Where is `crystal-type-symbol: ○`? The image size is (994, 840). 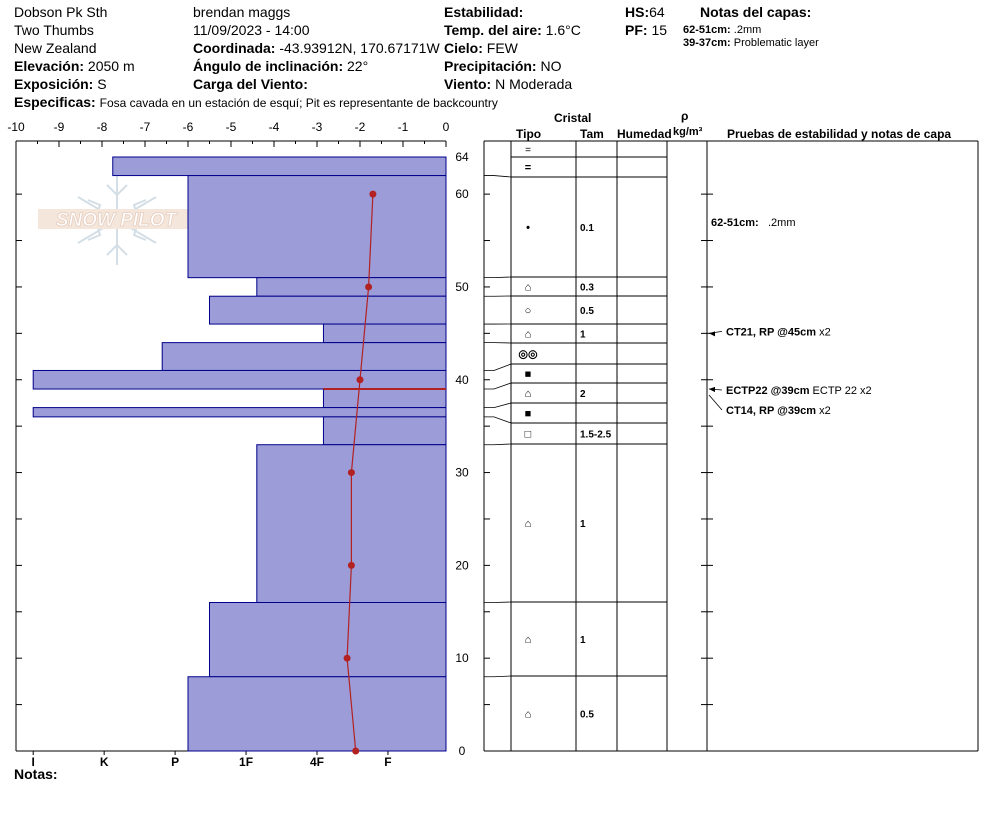
crystal-type-symbol: ○ is located at coordinates (528, 311).